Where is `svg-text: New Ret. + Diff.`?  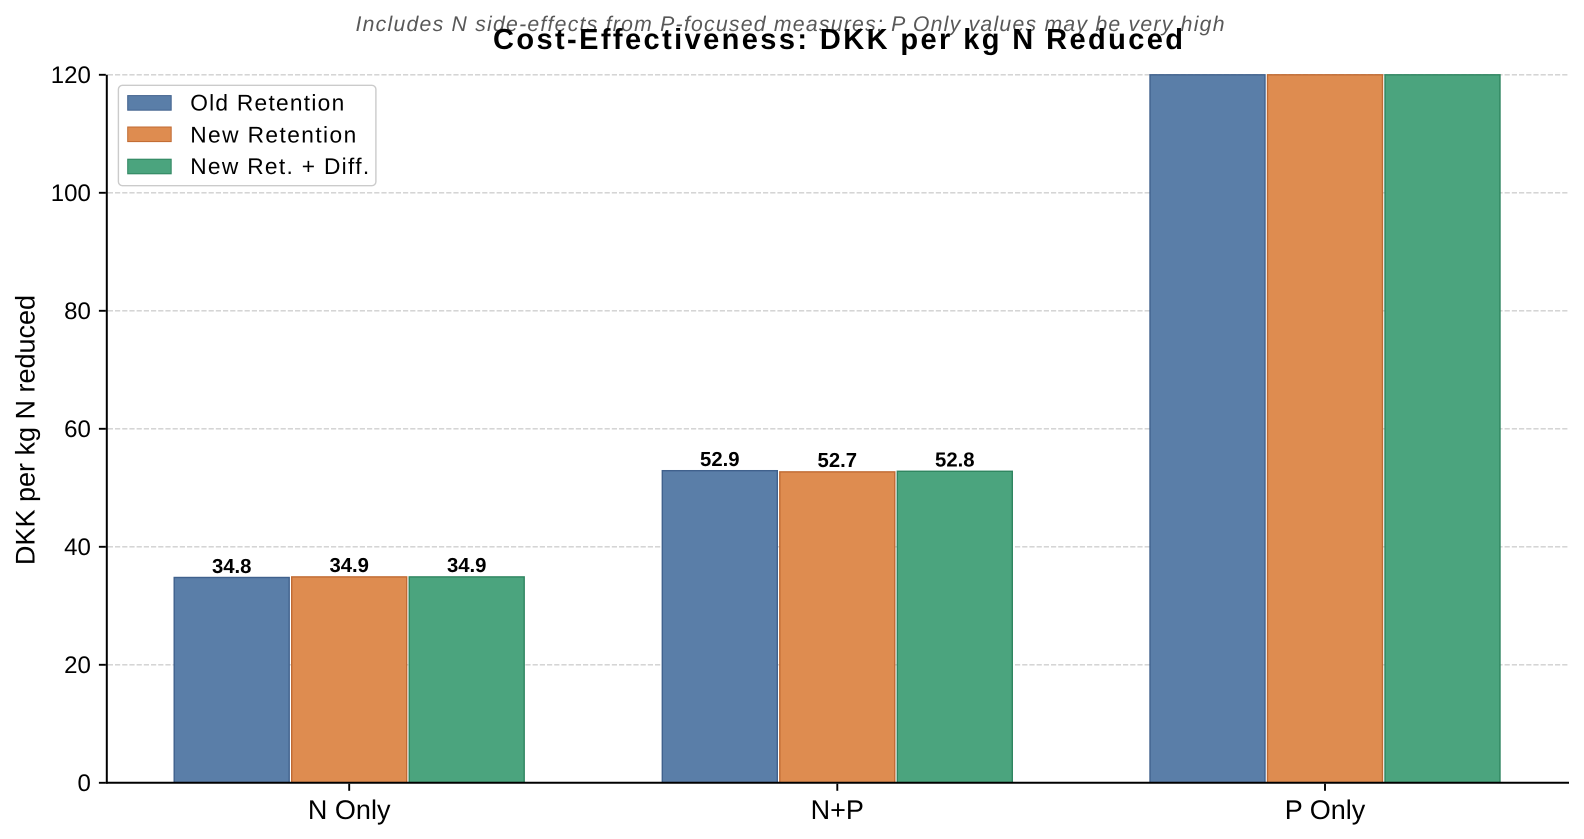
svg-text: New Ret. + Diff. is located at coordinates (279, 166).